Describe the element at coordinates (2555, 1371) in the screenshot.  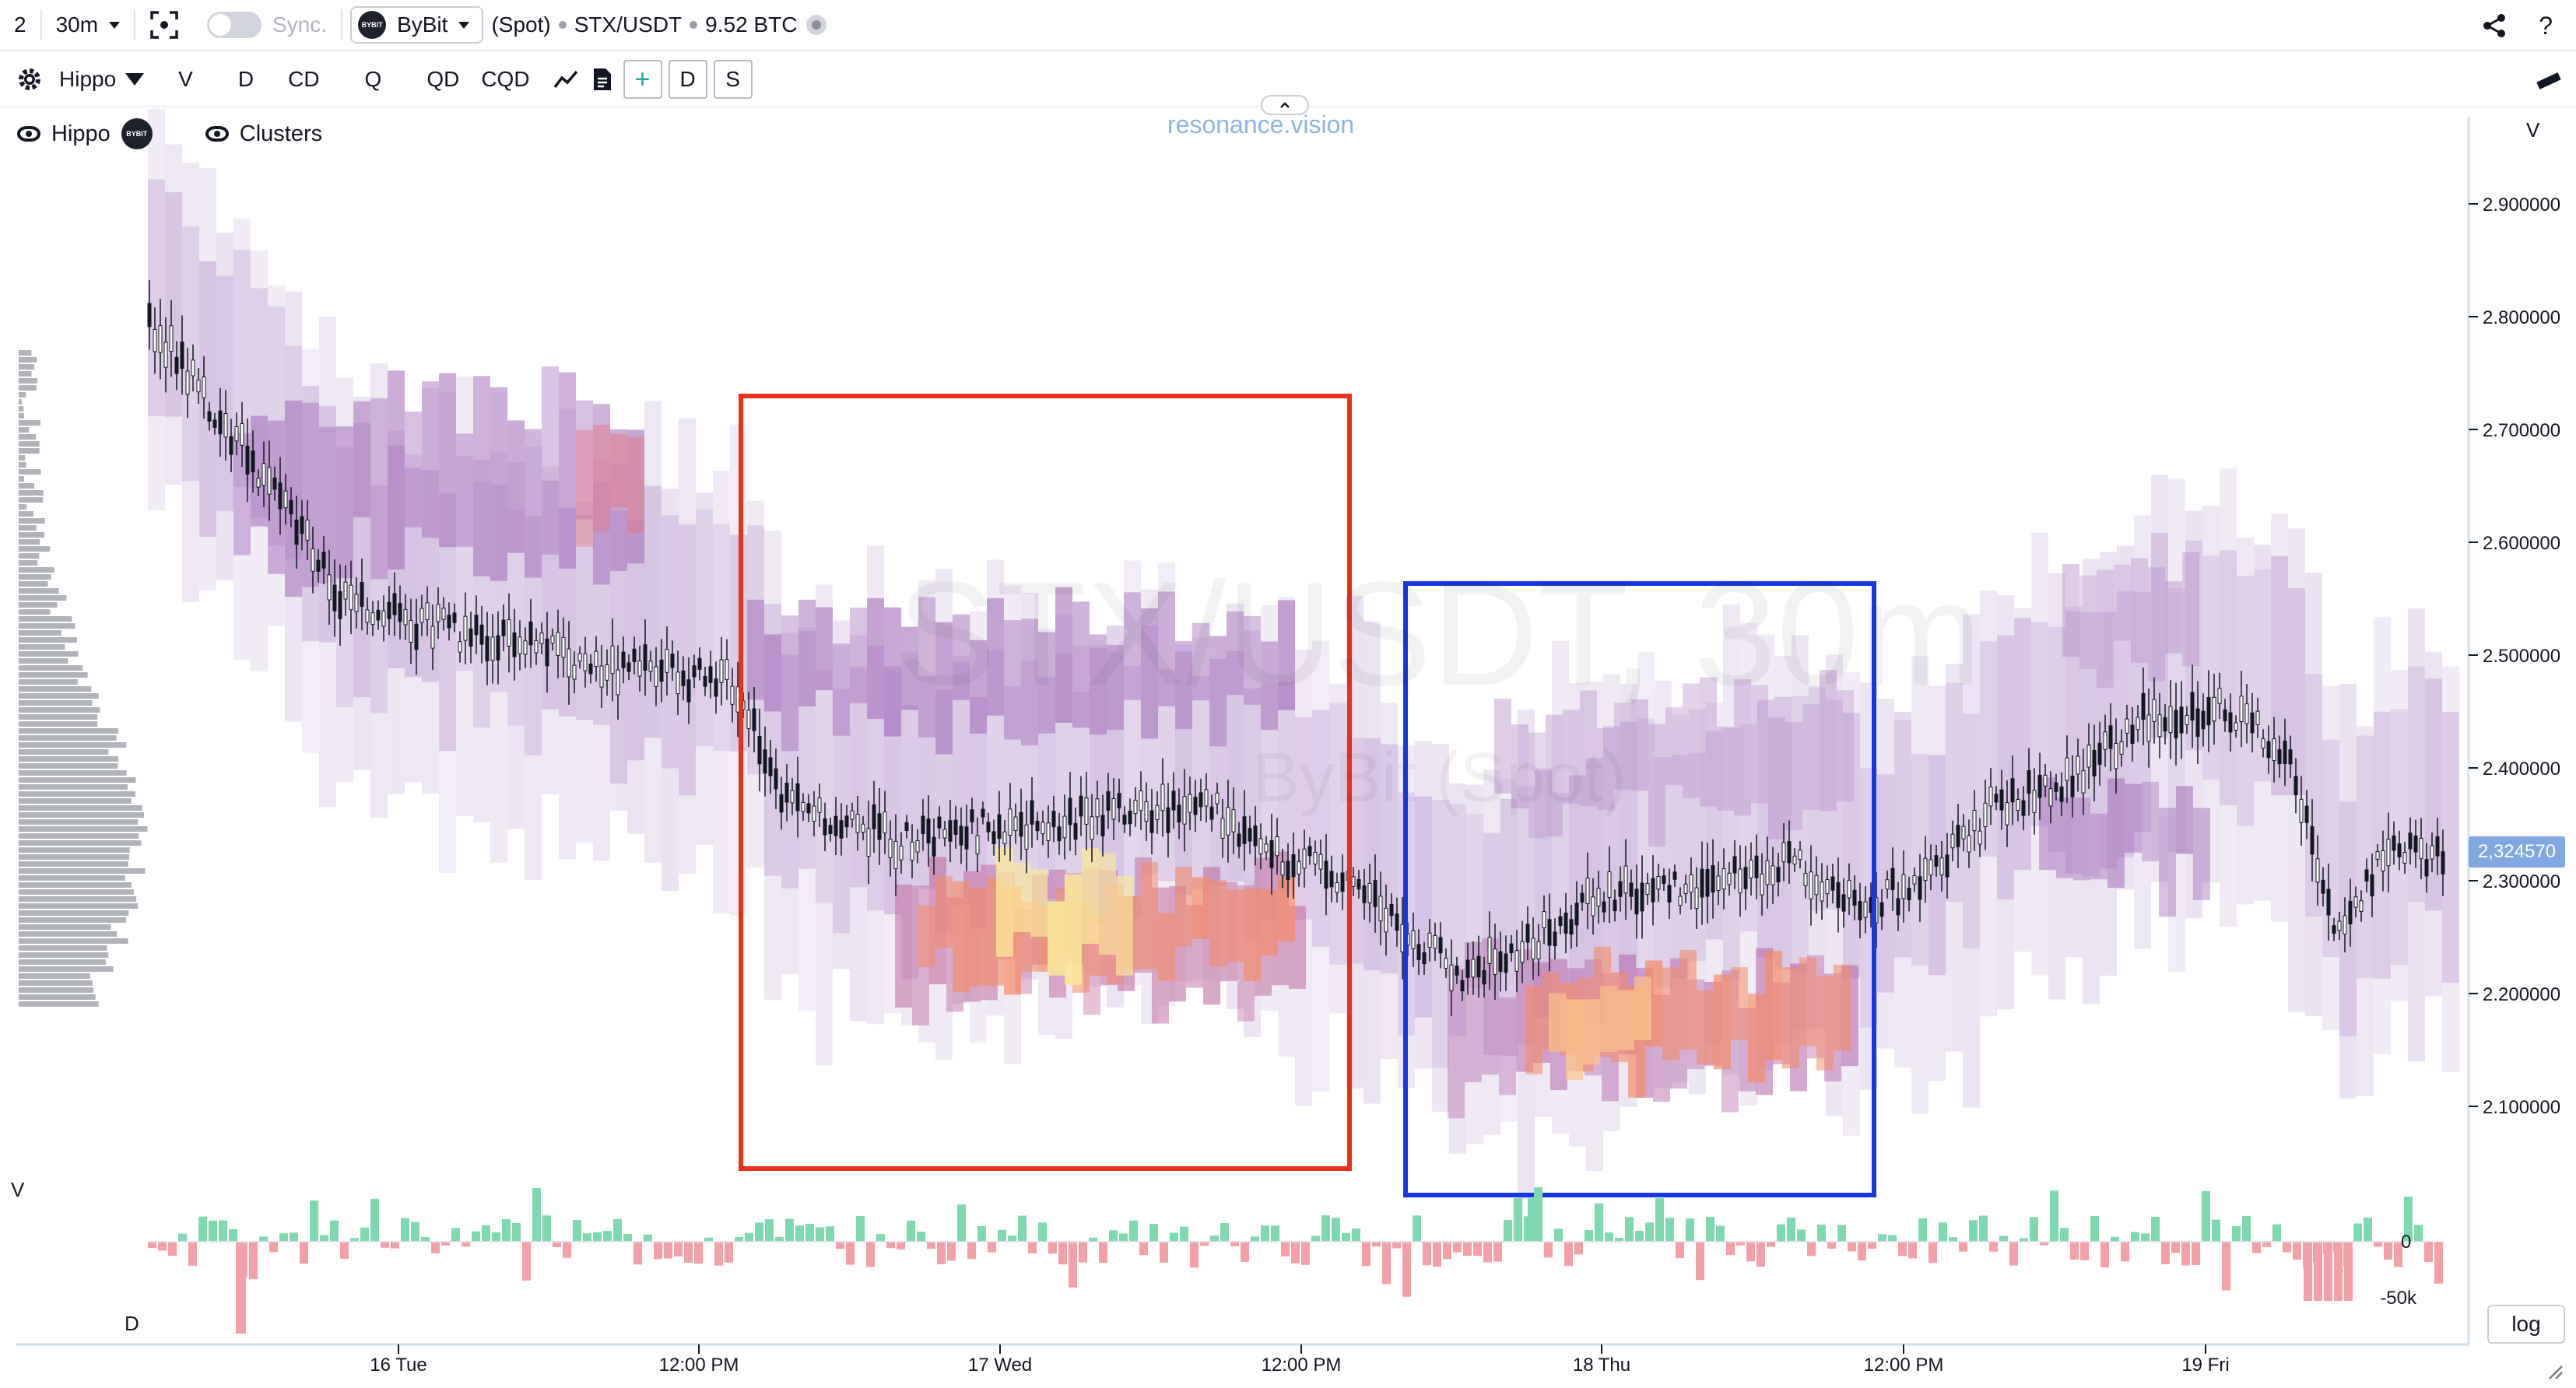
I see `resize-handle-icon` at that location.